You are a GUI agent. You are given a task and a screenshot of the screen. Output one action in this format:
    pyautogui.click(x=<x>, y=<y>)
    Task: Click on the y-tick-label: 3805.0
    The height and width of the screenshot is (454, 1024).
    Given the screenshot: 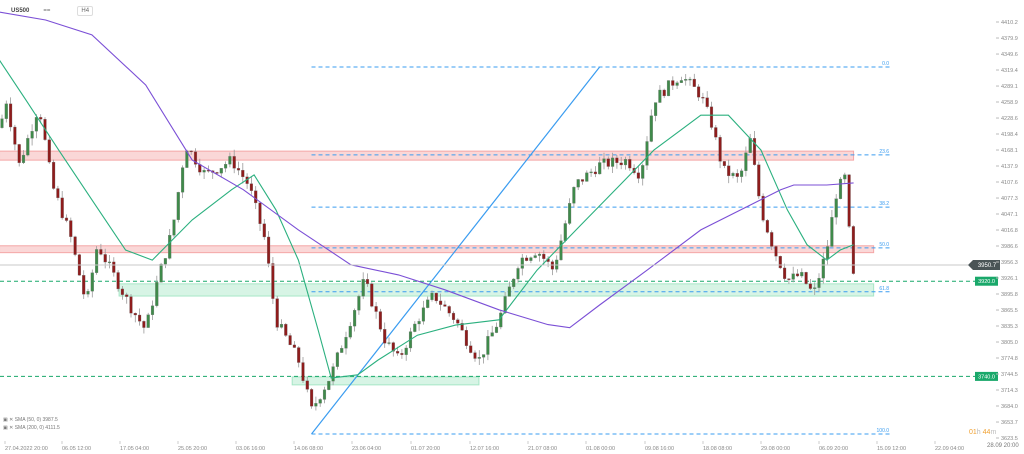 What is the action you would take?
    pyautogui.click(x=1009, y=343)
    